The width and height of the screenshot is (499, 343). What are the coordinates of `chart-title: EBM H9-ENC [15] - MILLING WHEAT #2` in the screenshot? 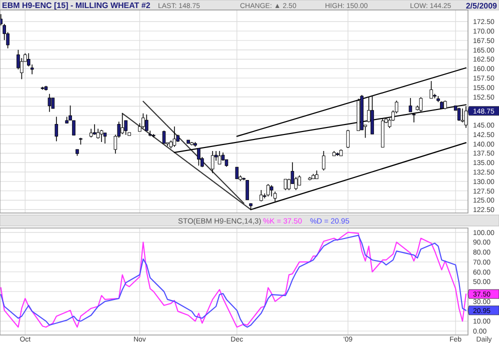 It's located at (76, 5).